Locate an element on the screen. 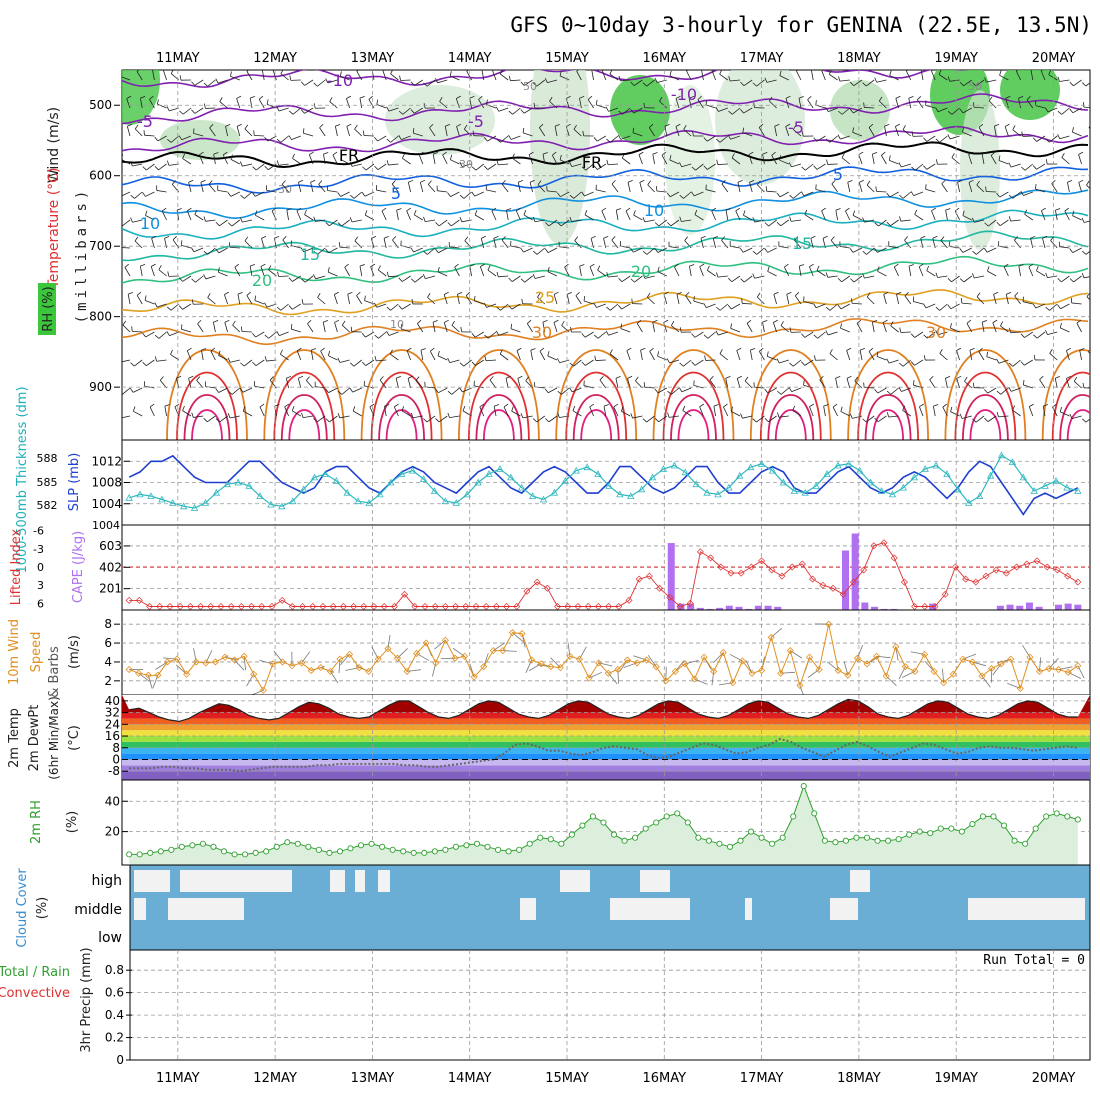 This screenshot has height=1100, width=1100. isotherm-line is located at coordinates (605, 180).